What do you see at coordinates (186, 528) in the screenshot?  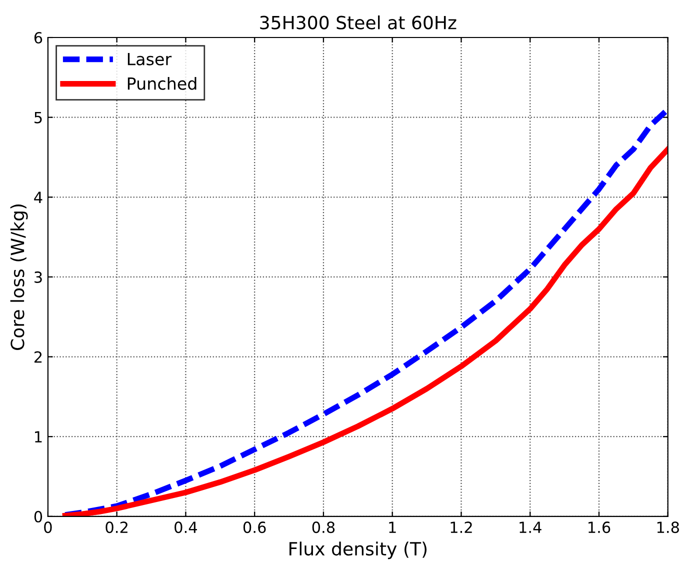 I see `x-tick-label: 0.4` at bounding box center [186, 528].